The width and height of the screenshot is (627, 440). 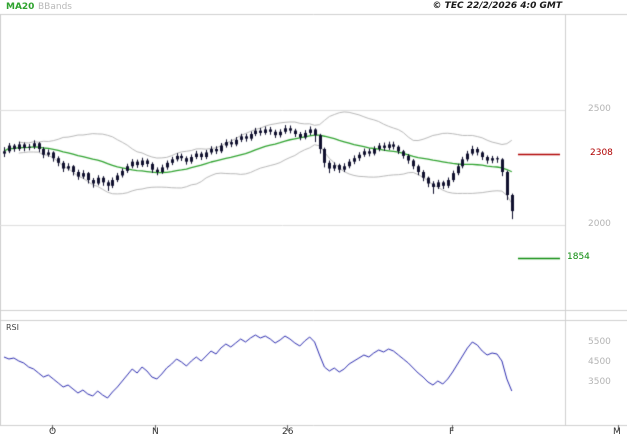 What do you see at coordinates (12, 327) in the screenshot?
I see `rsi-panel-title: RSI` at bounding box center [12, 327].